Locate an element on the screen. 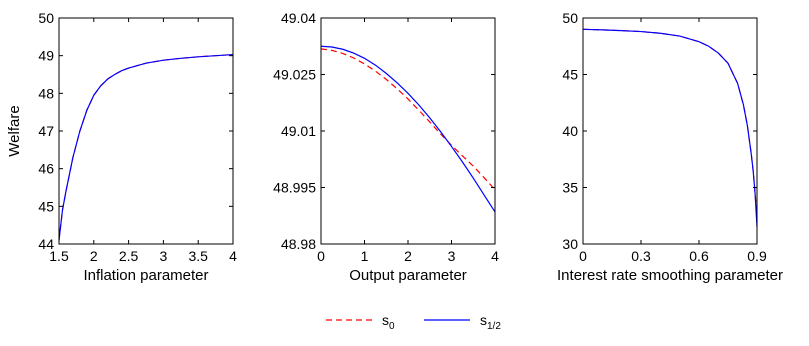  y-tick-label: 48.995 is located at coordinates (294, 188).